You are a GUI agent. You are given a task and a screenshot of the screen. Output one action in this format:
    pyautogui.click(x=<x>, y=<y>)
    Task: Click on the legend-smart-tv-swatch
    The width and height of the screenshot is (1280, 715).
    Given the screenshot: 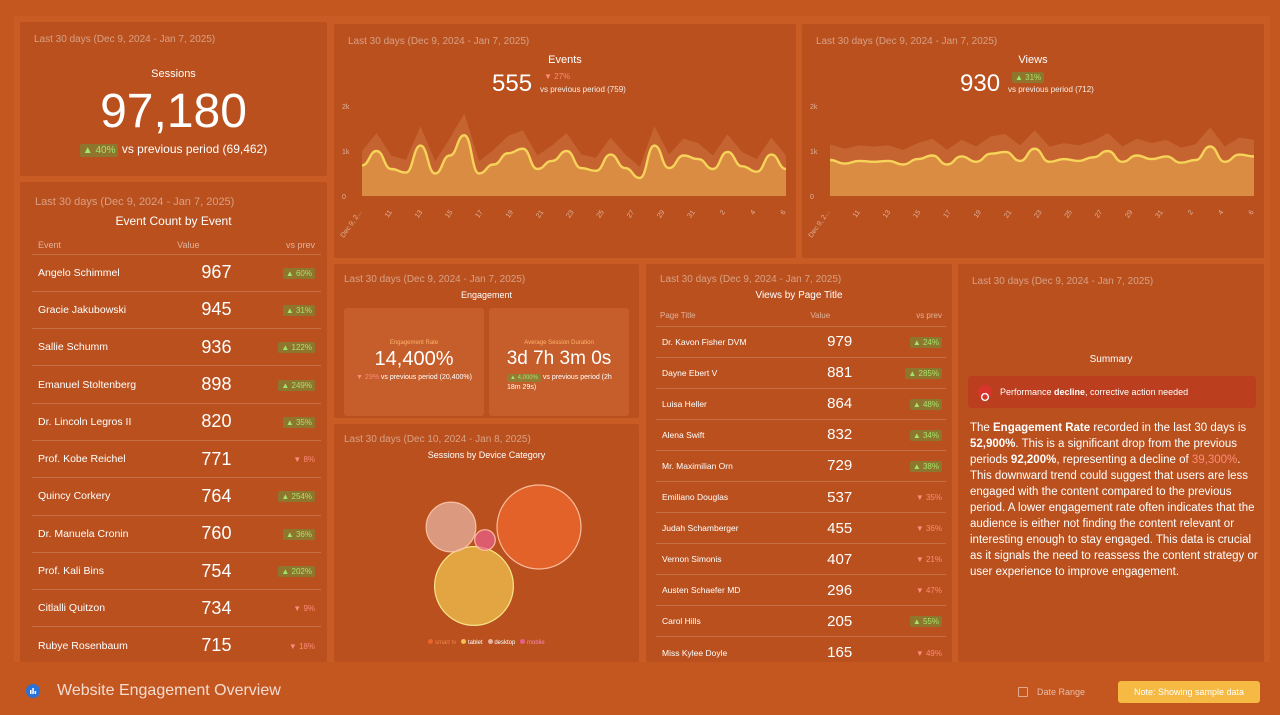 What is the action you would take?
    pyautogui.click(x=431, y=641)
    